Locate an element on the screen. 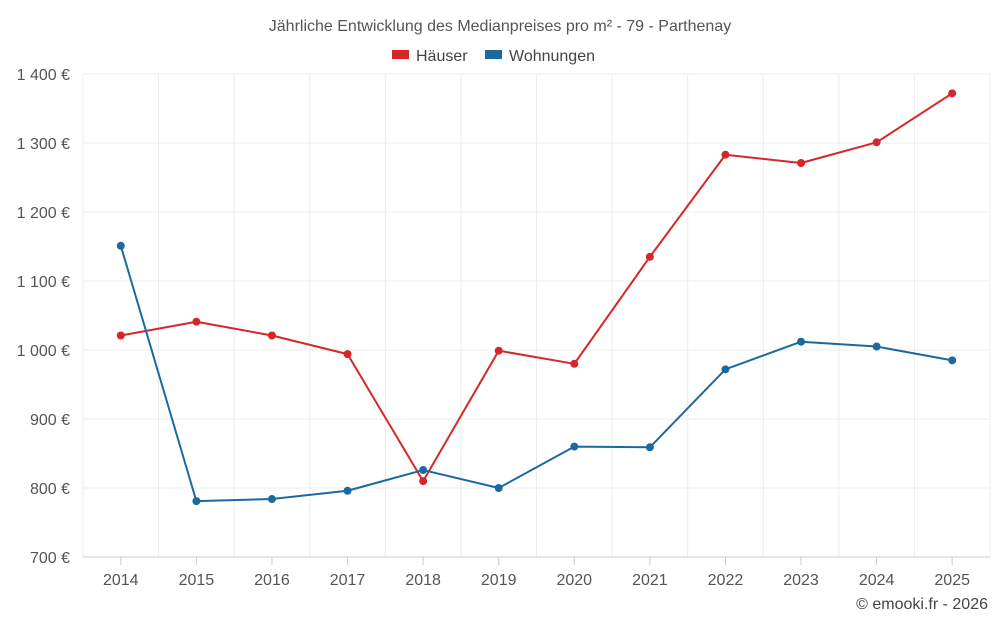 Image resolution: width=1000 pixels, height=625 pixels. y-tick-label: 700 € is located at coordinates (50, 558).